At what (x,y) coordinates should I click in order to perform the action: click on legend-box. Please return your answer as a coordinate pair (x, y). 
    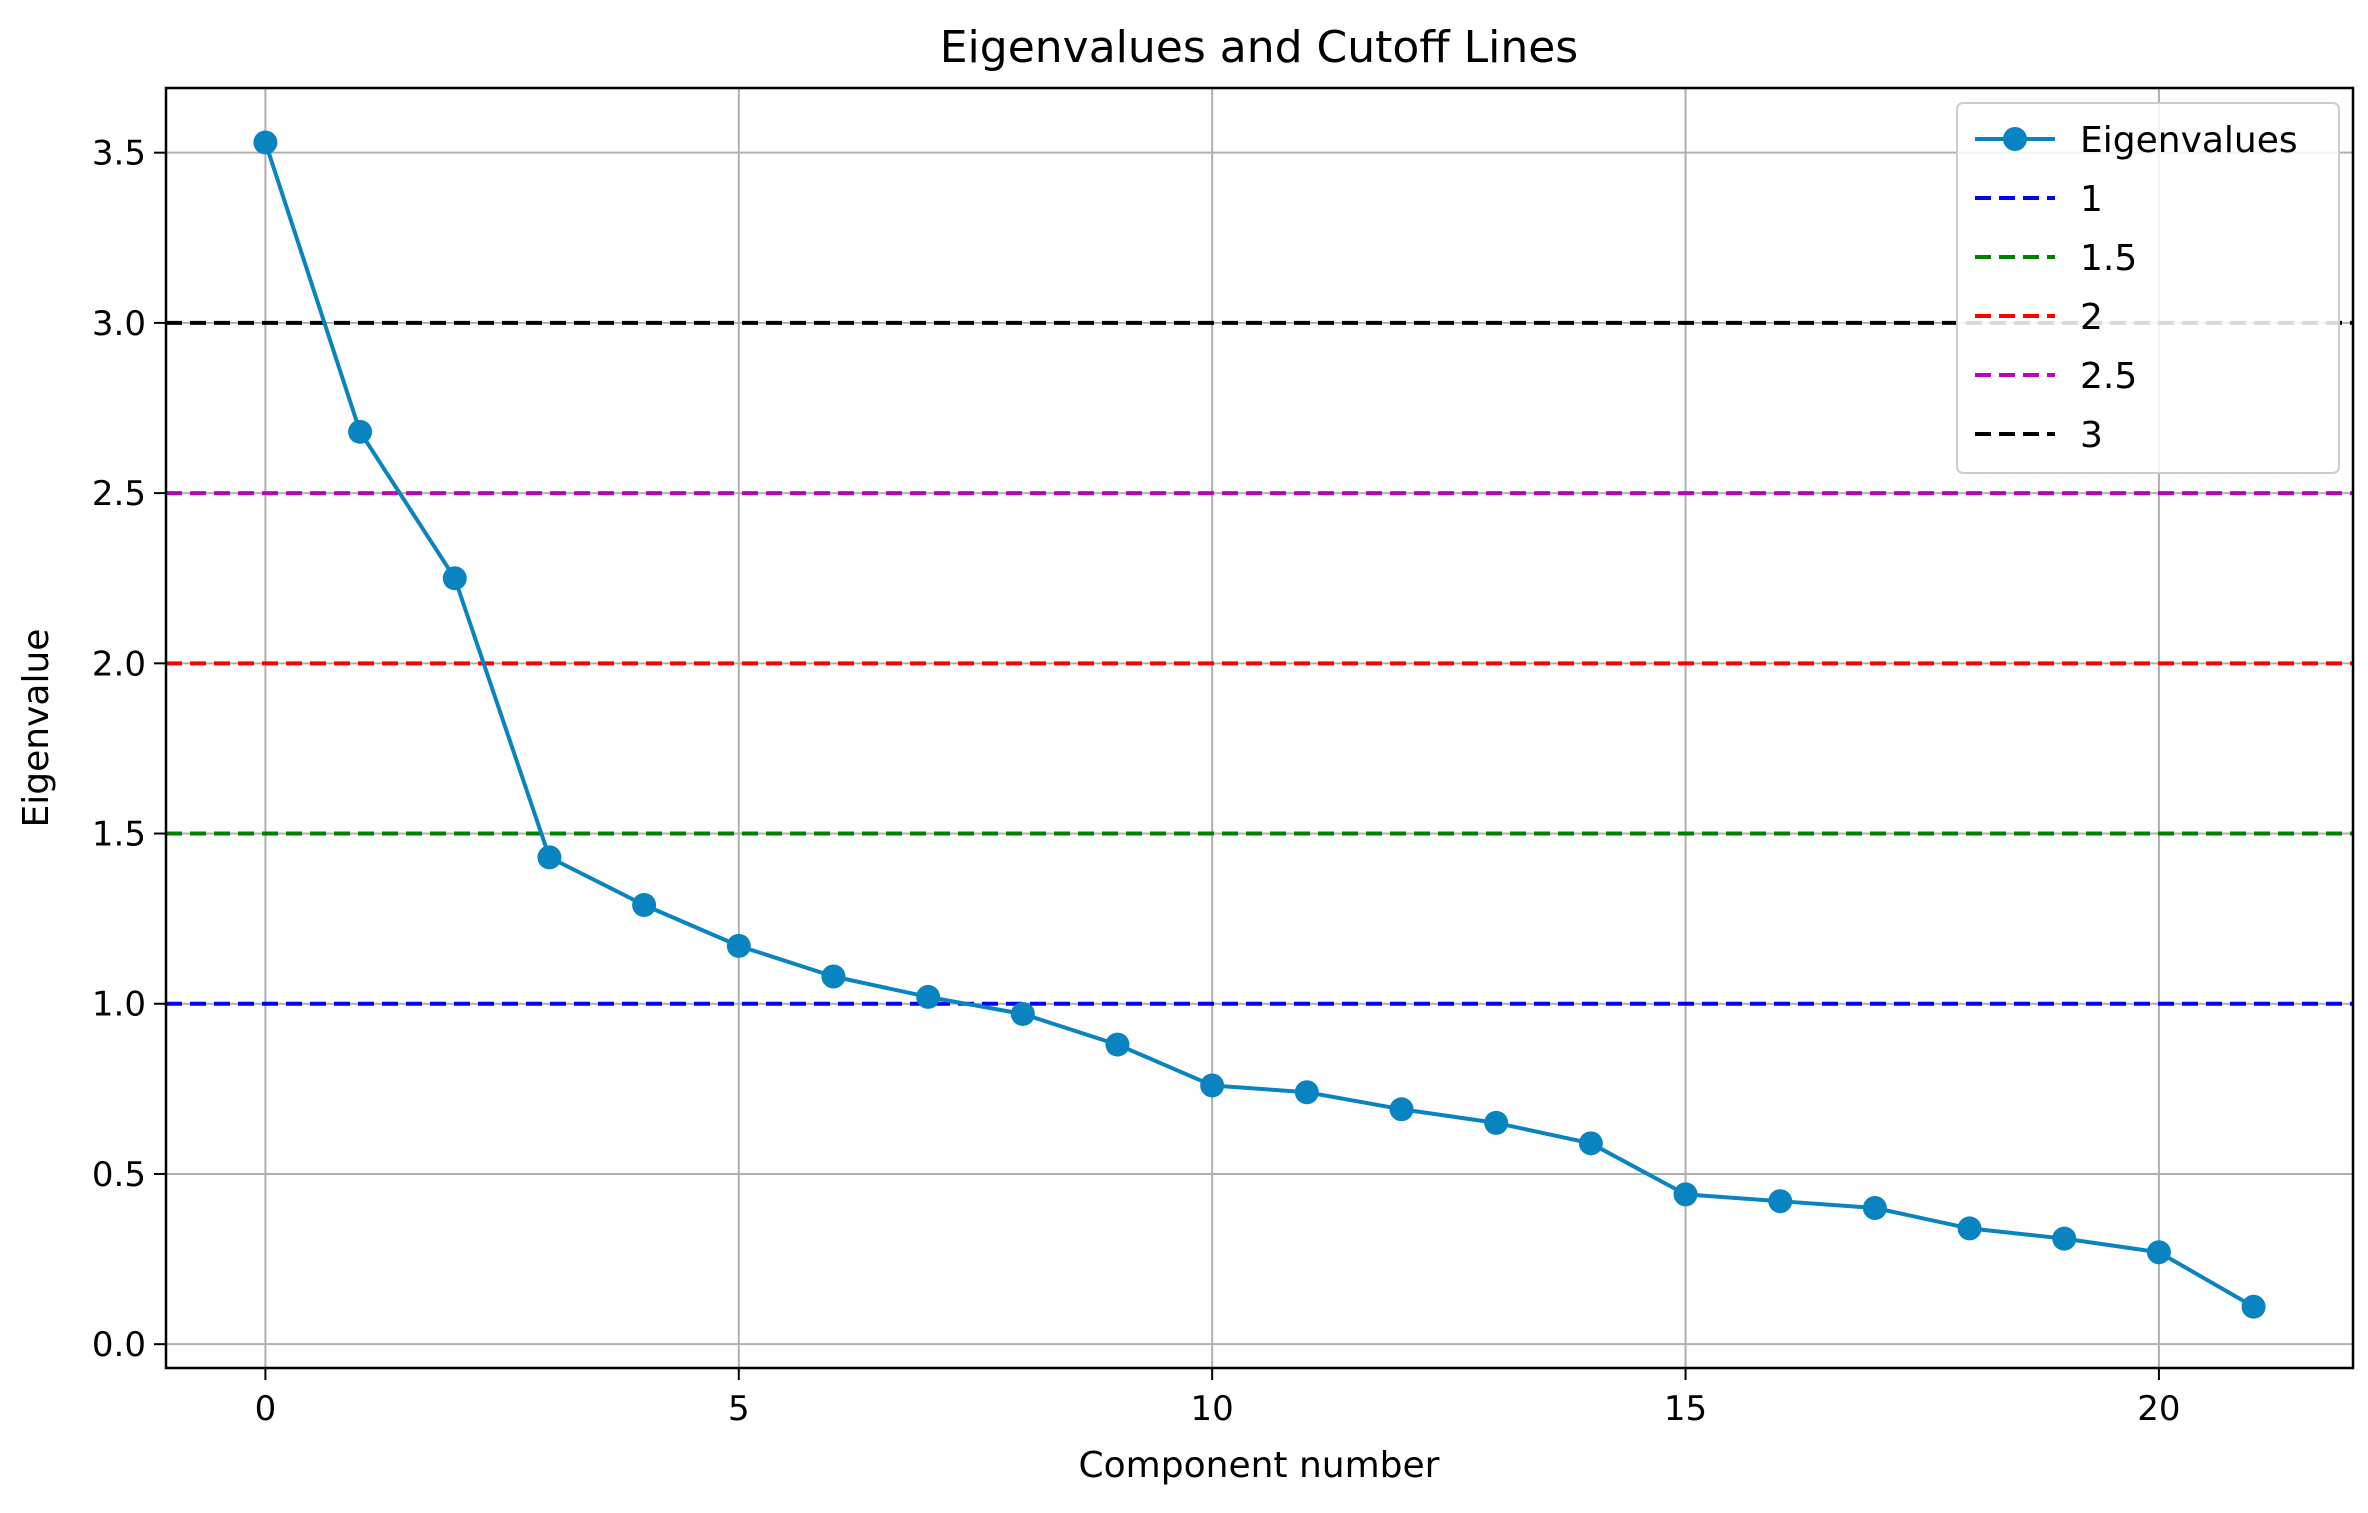
    Looking at the image, I should click on (2148, 288).